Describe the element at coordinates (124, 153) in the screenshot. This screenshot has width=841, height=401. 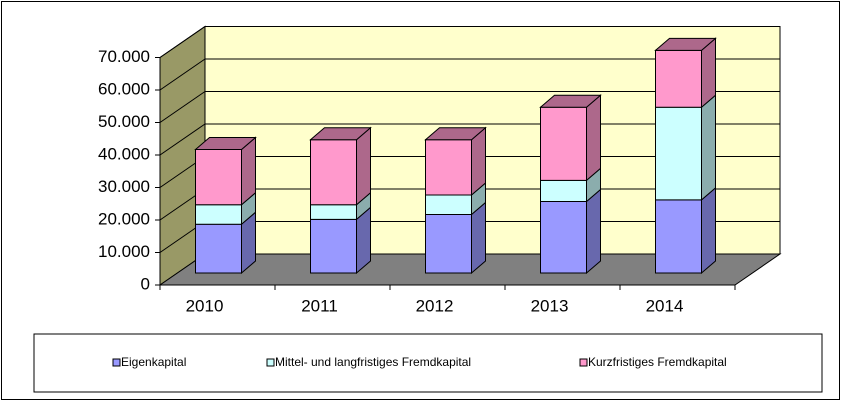
I see `y-tick-label: 40.000` at that location.